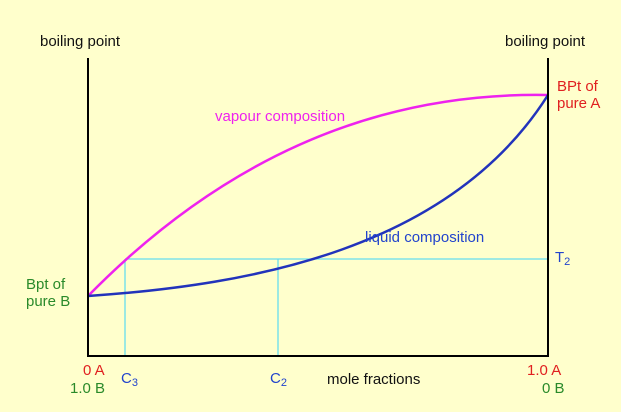  I want to click on left-axis-title: boiling point, so click(80, 41).